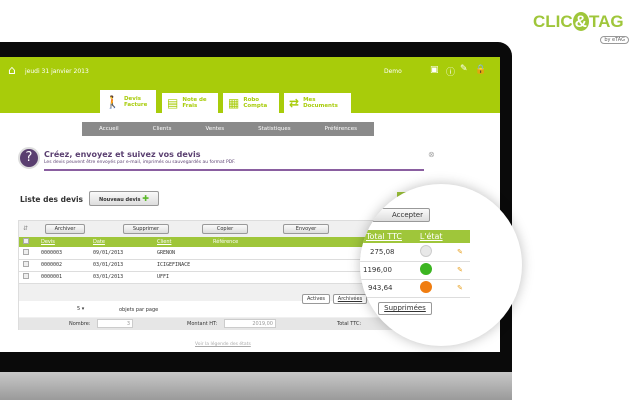 This screenshot has height=400, width=640. I want to click on total-ht-label: Montant HT:, so click(202, 324).